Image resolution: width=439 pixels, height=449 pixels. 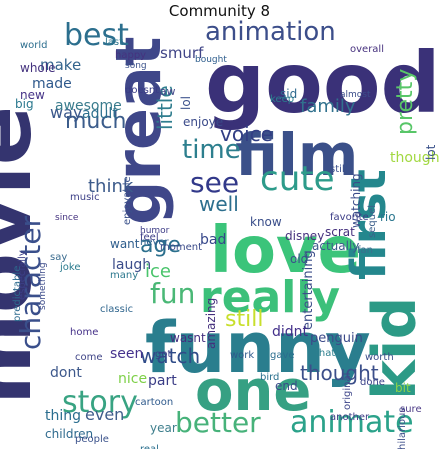 I want to click on word-fun: fun, so click(x=172, y=293).